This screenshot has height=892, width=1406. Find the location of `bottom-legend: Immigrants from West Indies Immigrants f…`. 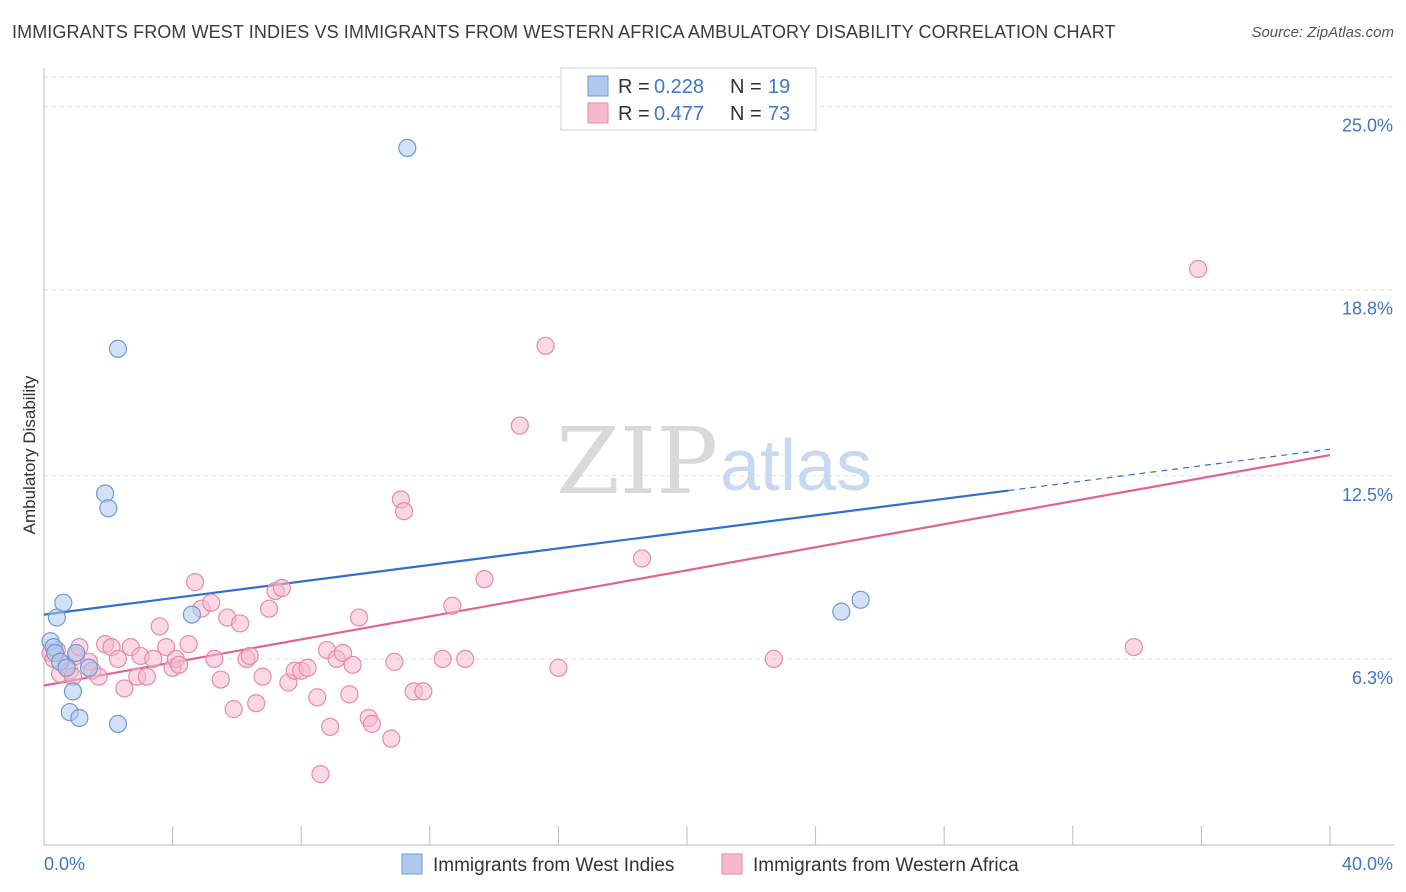

bottom-legend: Immigrants from West Indies Immigrants f… is located at coordinates (710, 864).